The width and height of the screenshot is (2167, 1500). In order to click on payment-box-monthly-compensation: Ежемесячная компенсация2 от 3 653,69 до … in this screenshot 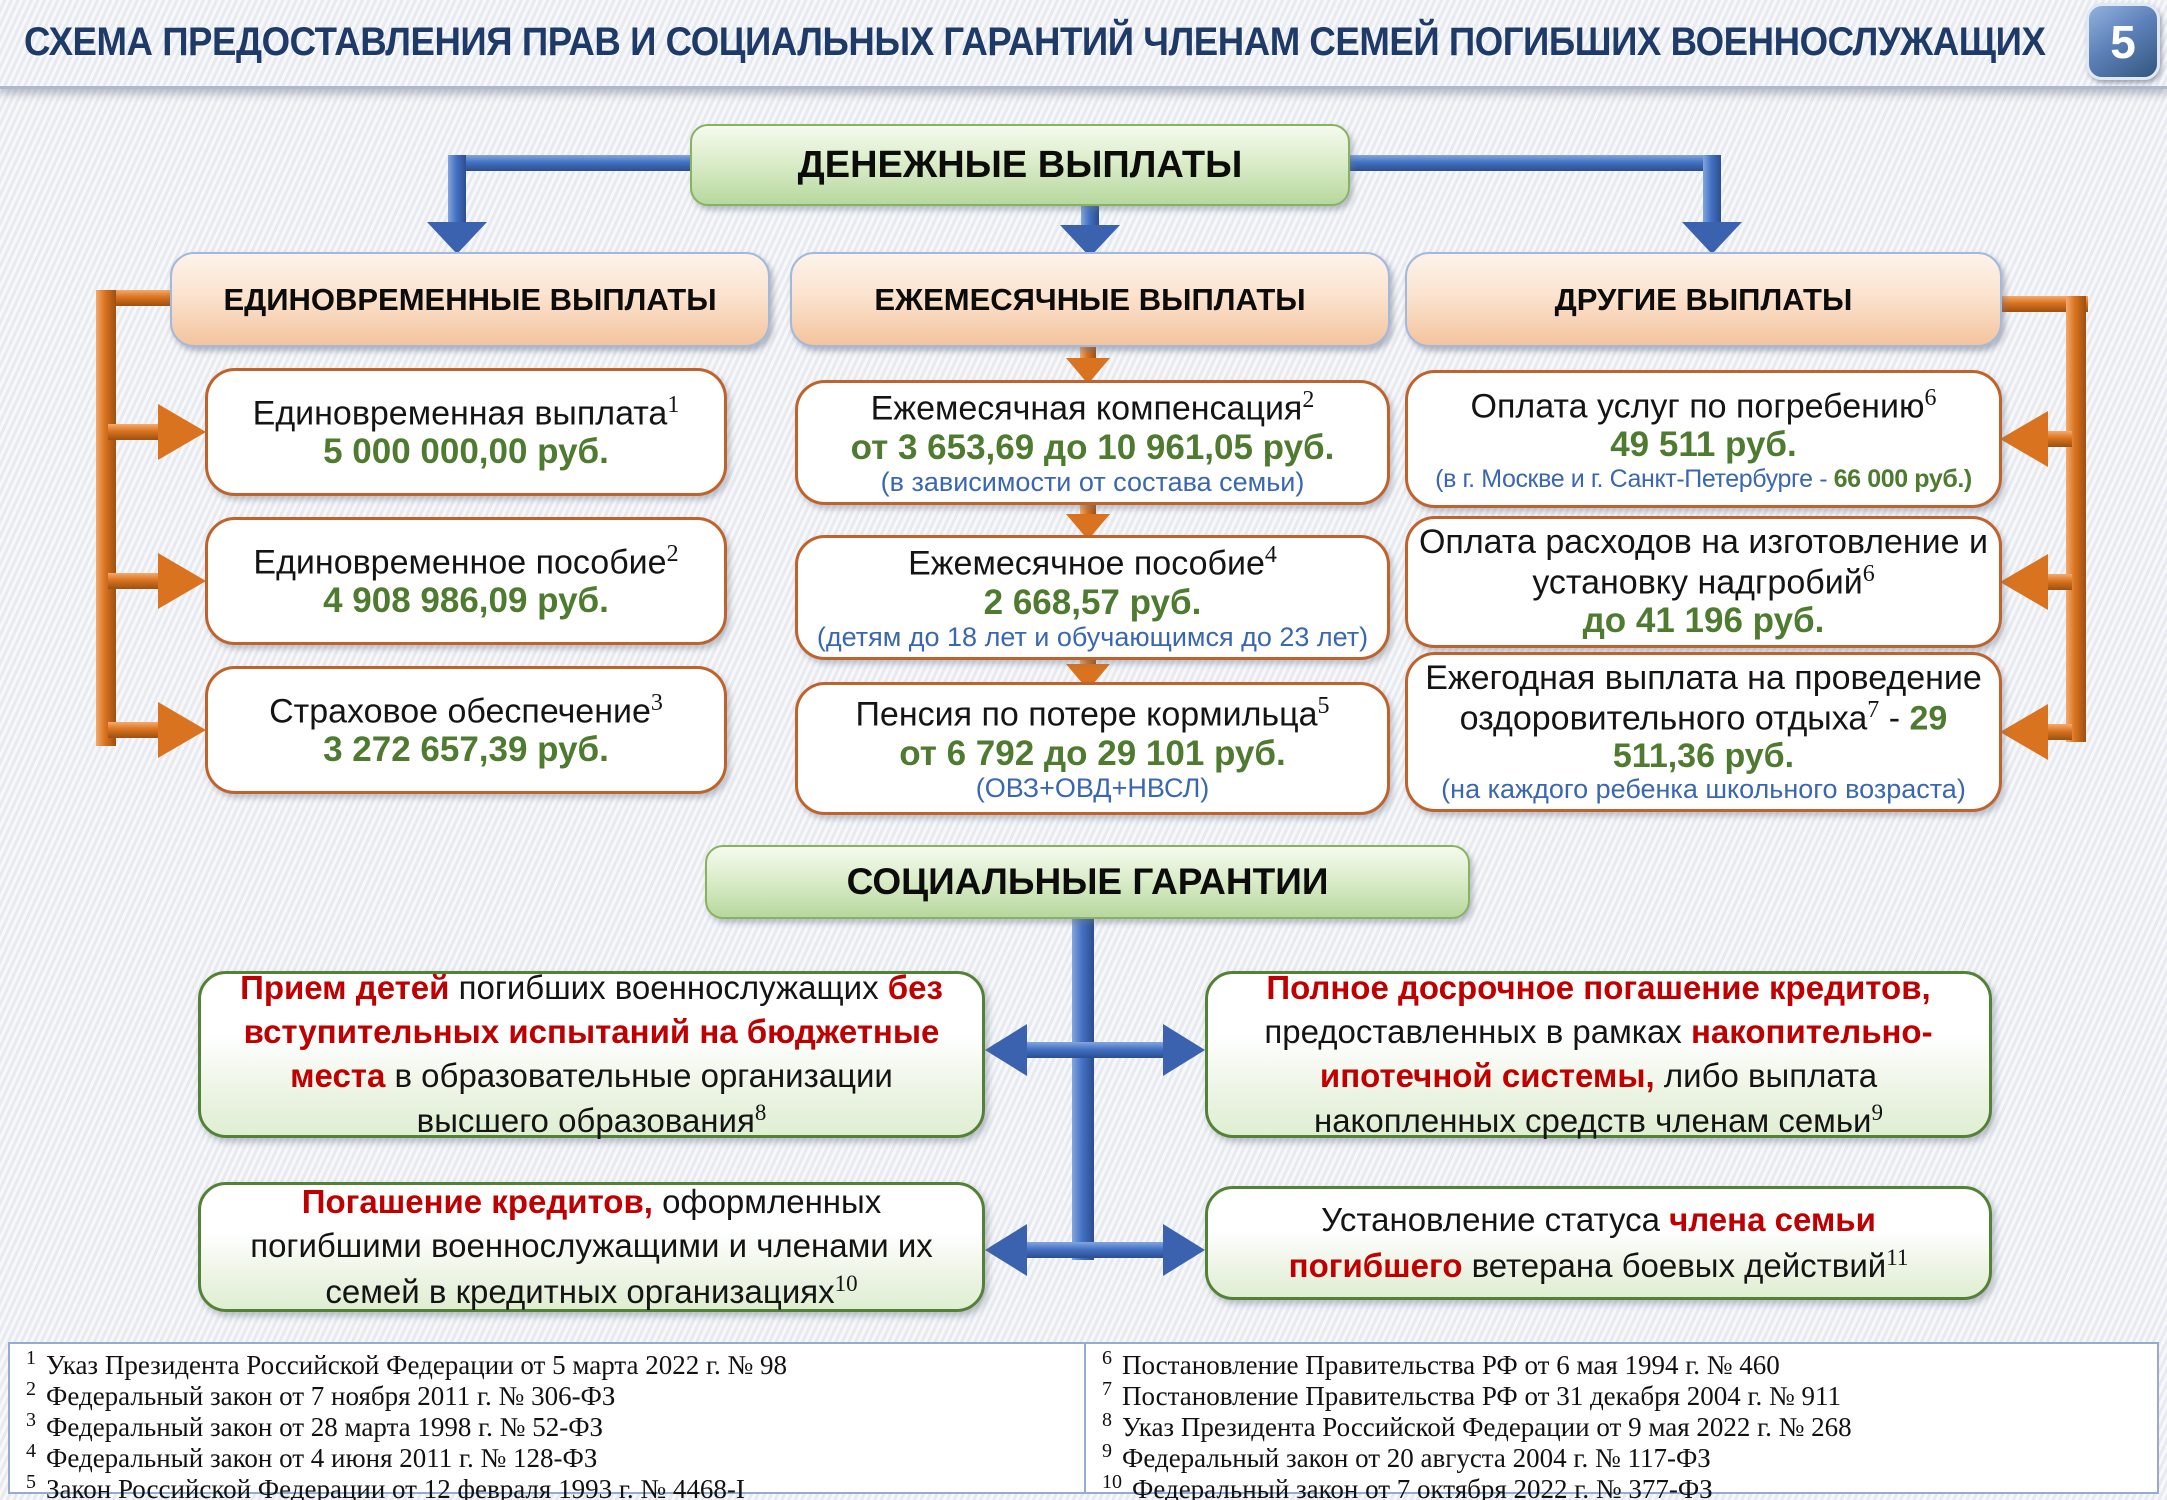, I will do `click(1092, 442)`.